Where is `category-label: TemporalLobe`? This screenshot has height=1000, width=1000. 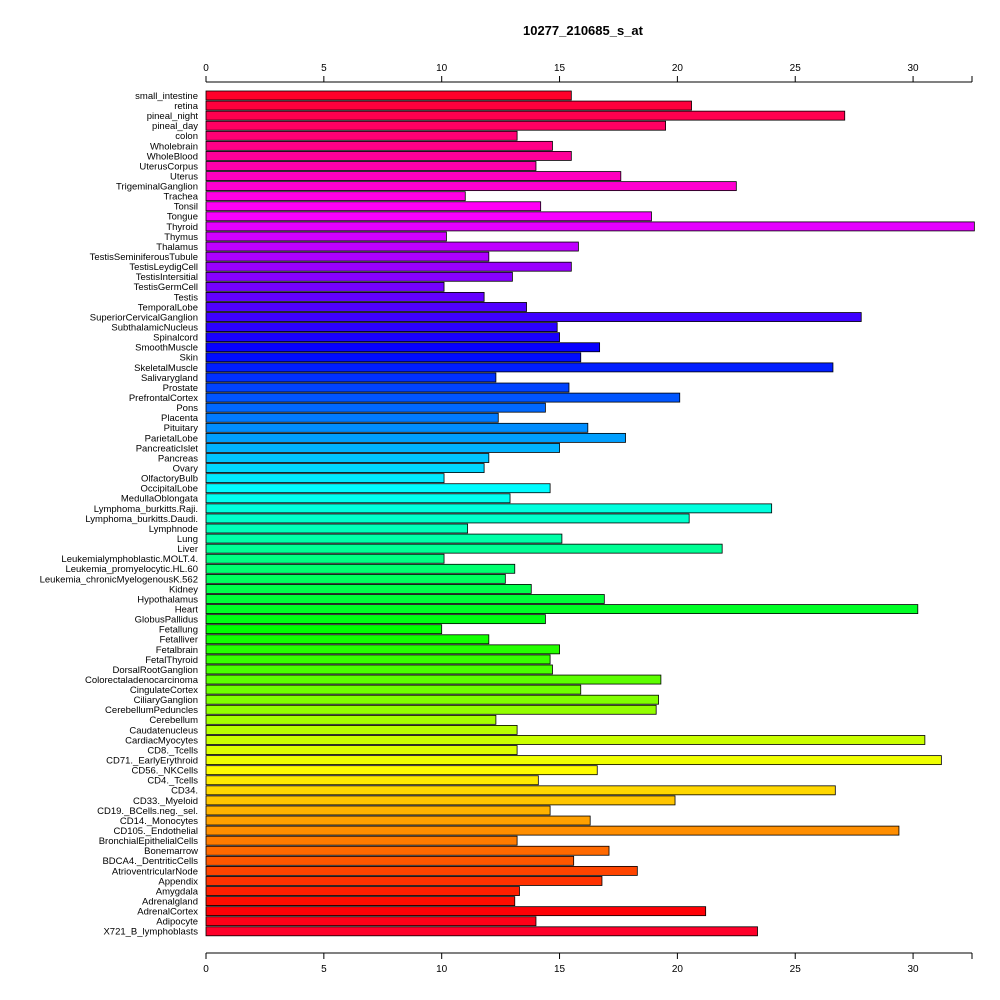 category-label: TemporalLobe is located at coordinates (168, 307).